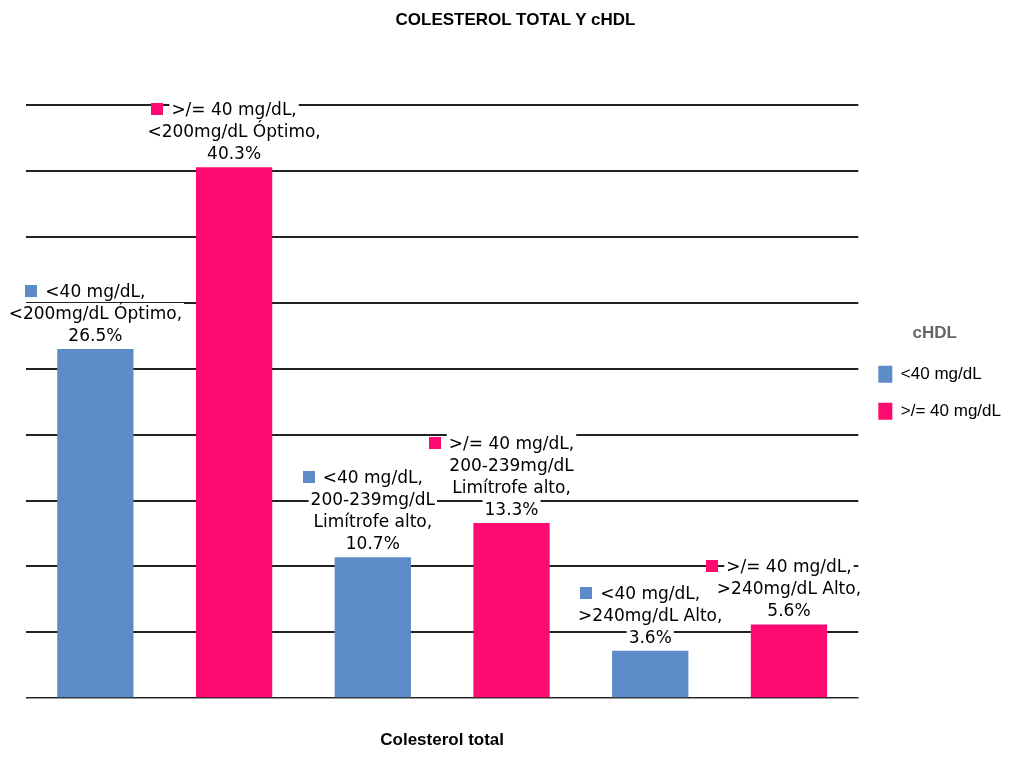 This screenshot has width=1021, height=760. What do you see at coordinates (951, 410) in the screenshot?
I see `legend-label: >/= 40 mg/dL` at bounding box center [951, 410].